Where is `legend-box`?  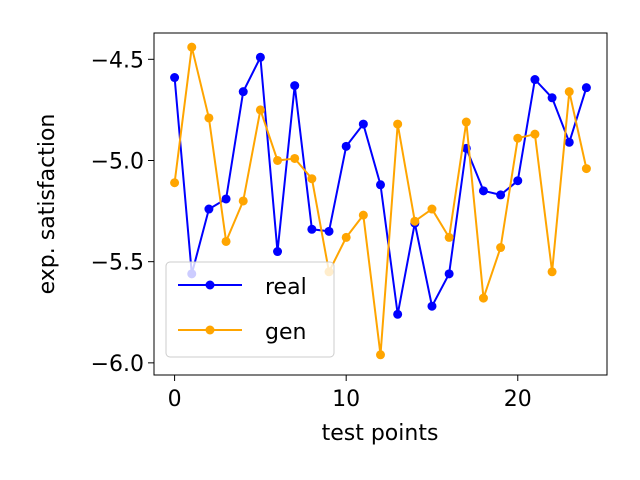
legend-box is located at coordinates (250, 309).